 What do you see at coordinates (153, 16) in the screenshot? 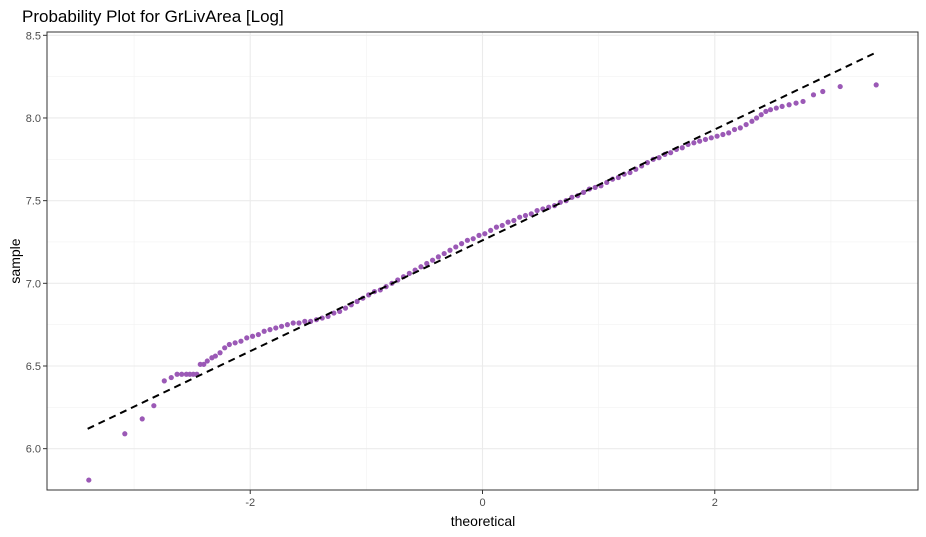
I see `chart-title: Probability Plot for GrLivArea [Log]` at bounding box center [153, 16].